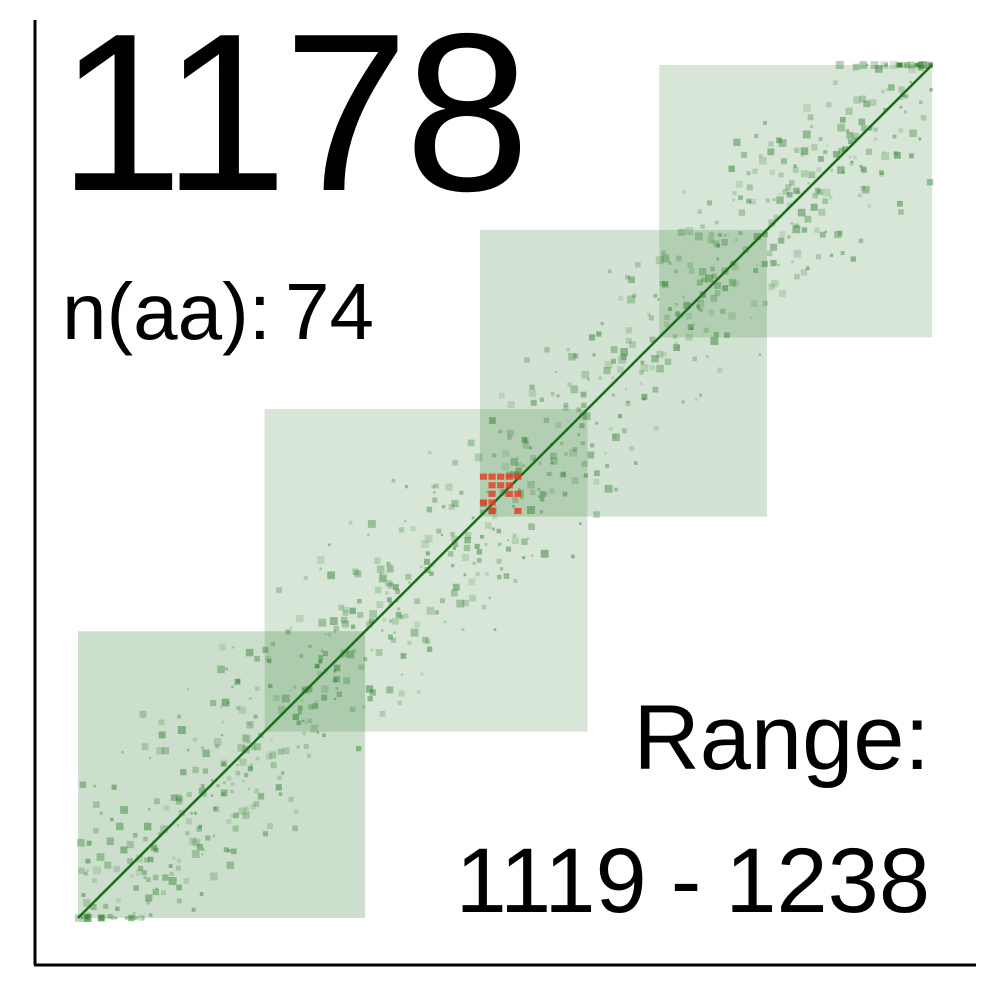 This screenshot has width=1000, height=1000. What do you see at coordinates (500, 494) in the screenshot?
I see `highlight-patch` at bounding box center [500, 494].